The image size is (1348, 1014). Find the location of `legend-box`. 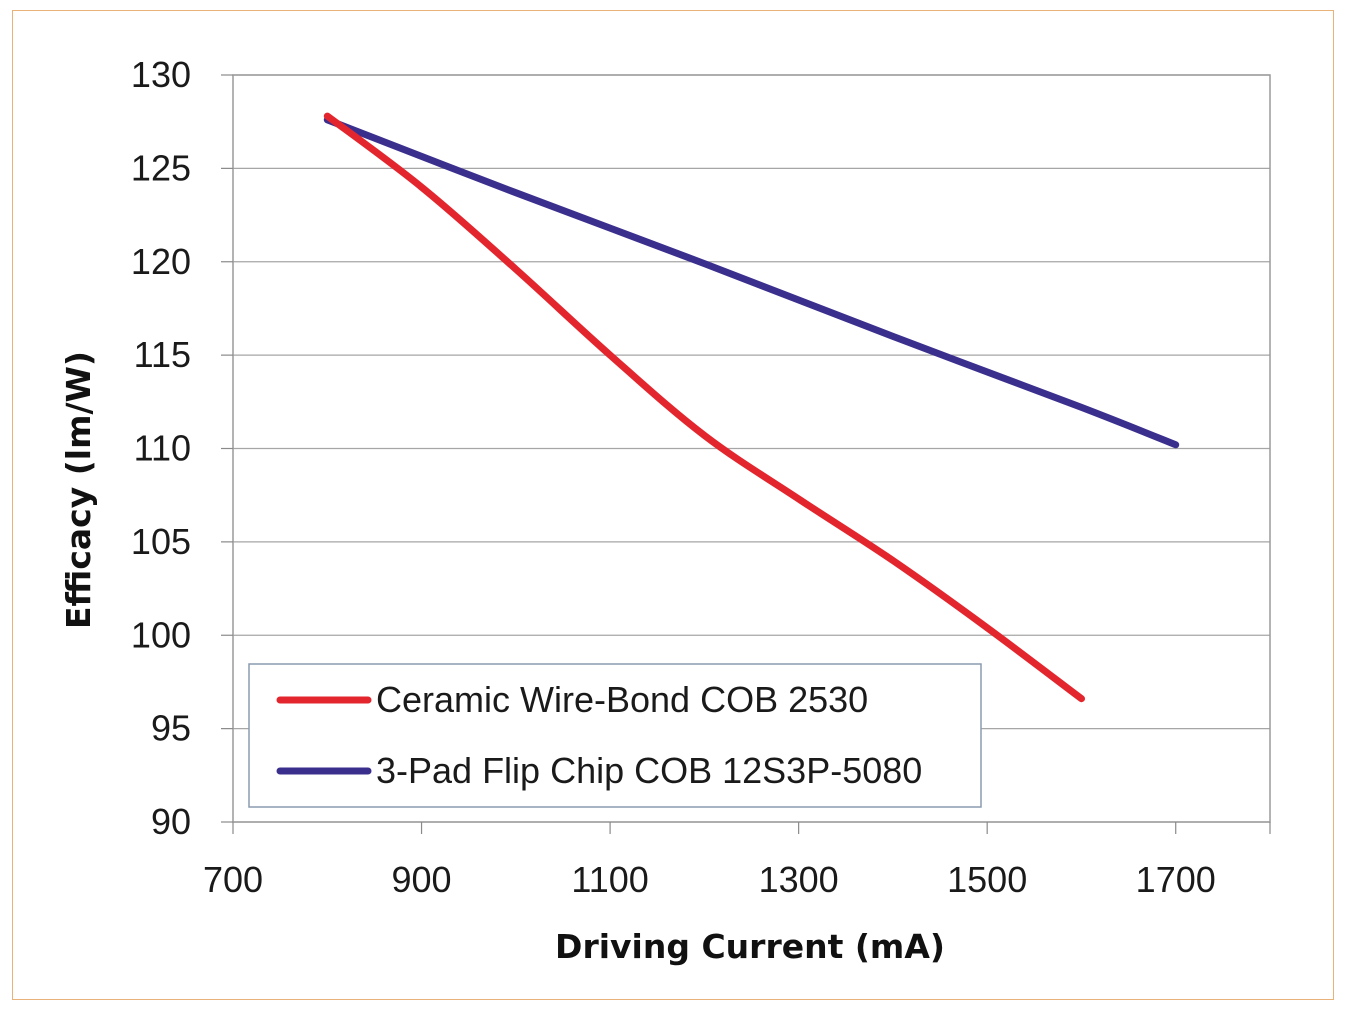

legend-box is located at coordinates (615, 735).